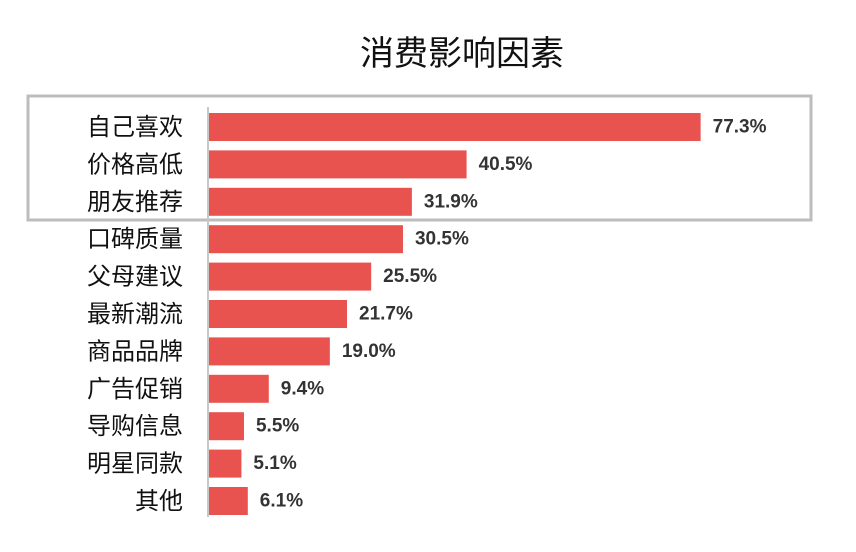  What do you see at coordinates (135, 202) in the screenshot?
I see `category-label: 朋友推荐` at bounding box center [135, 202].